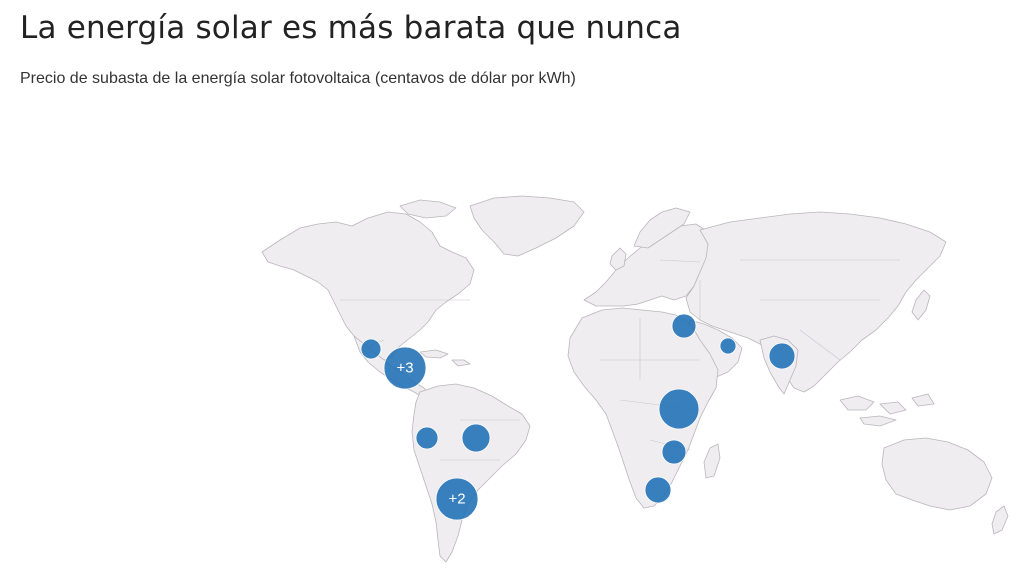 This screenshot has height=576, width=1024. What do you see at coordinates (921, 305) in the screenshot?
I see `japan-landmass` at bounding box center [921, 305].